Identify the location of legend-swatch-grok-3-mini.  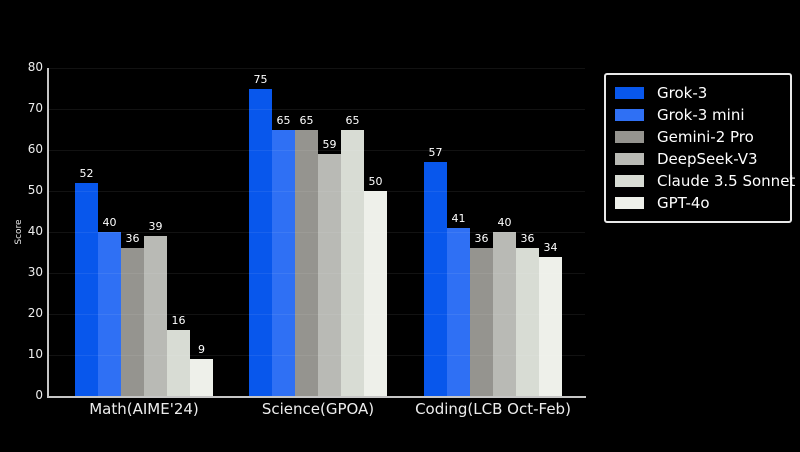
(629, 115).